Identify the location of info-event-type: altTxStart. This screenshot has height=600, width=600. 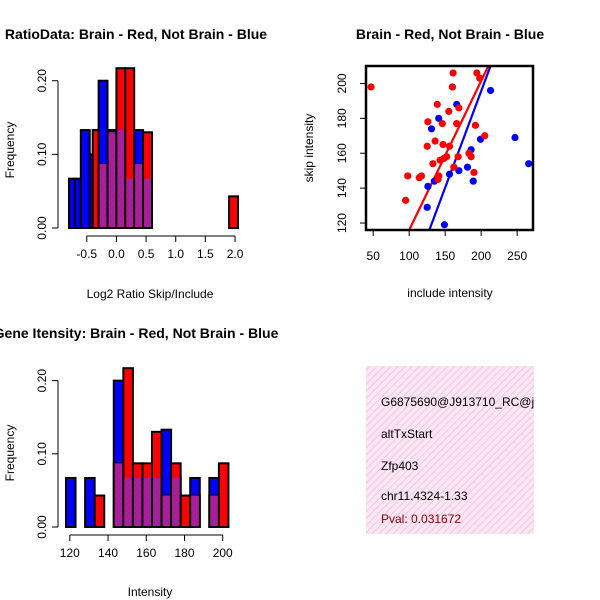
(407, 434).